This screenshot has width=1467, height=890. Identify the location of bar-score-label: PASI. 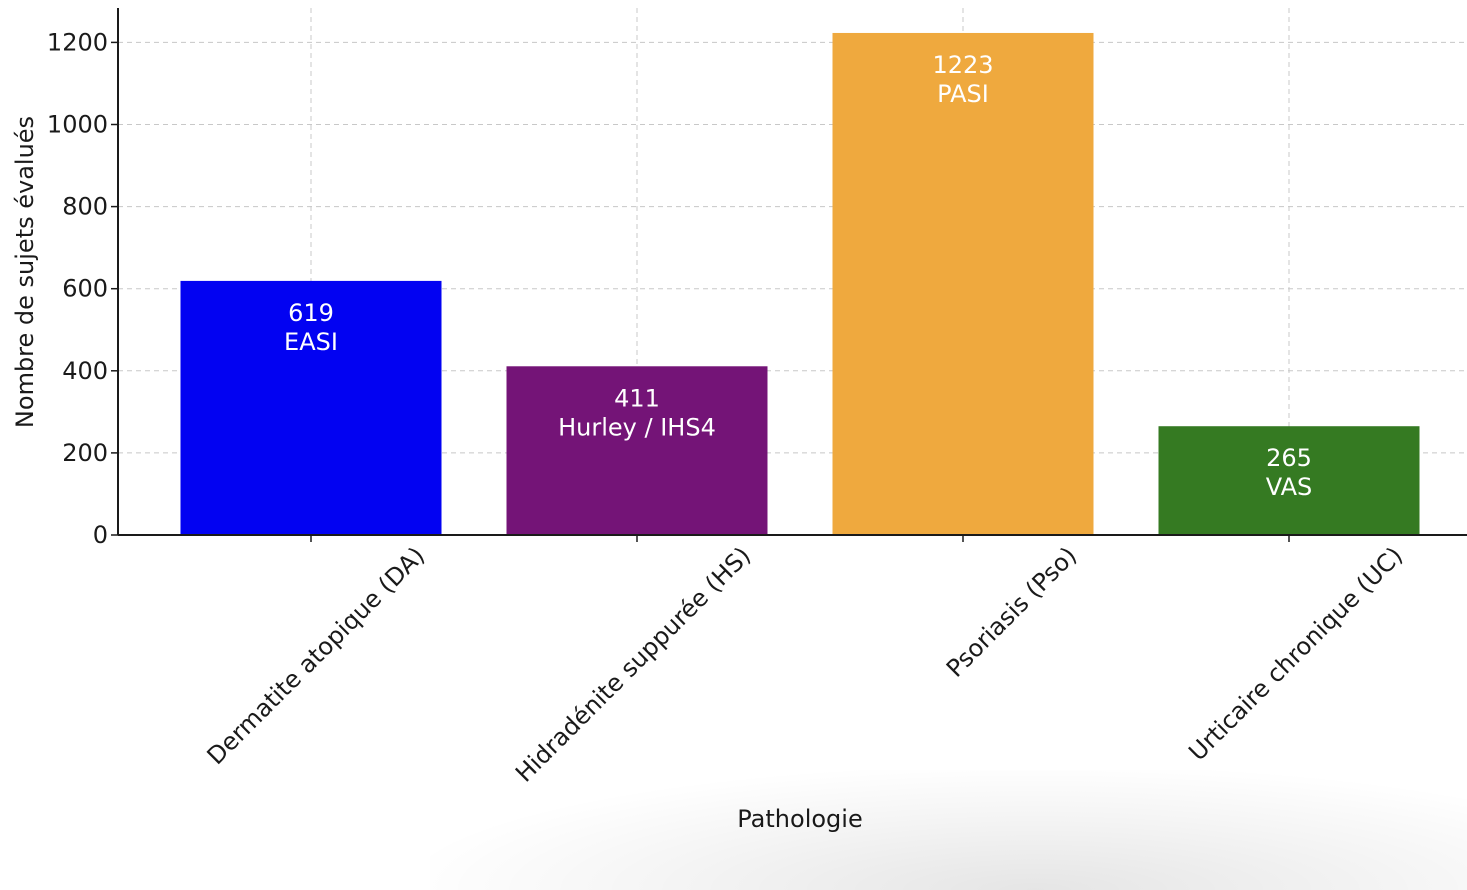
(963, 94).